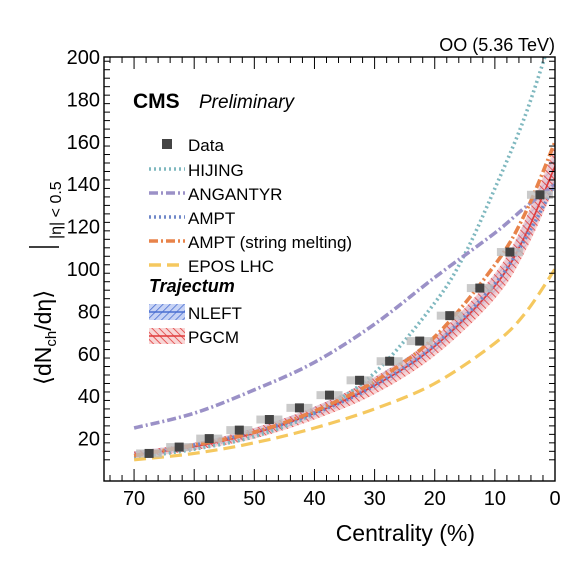 The width and height of the screenshot is (580, 563). I want to click on y-tick-label: 20, so click(89, 440).